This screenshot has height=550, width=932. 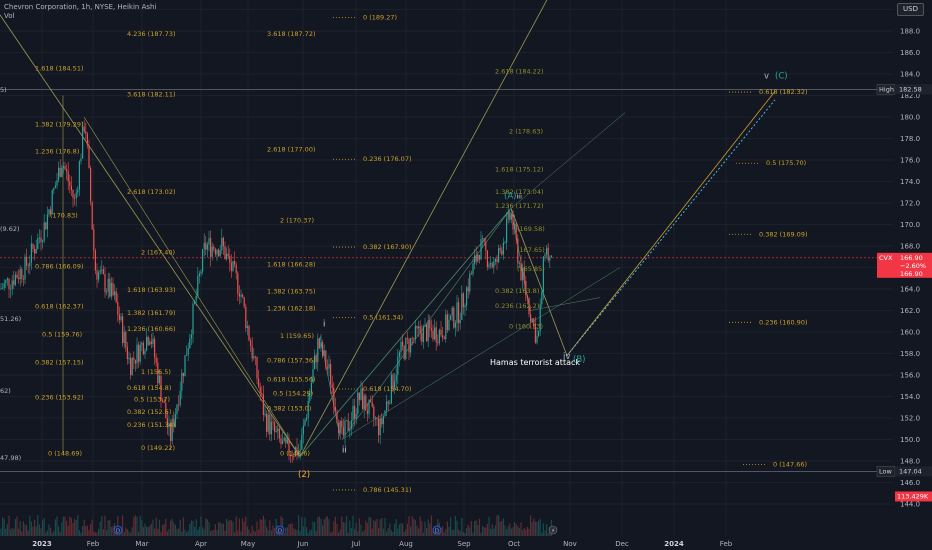 I want to click on edge-label: 47.98), so click(x=10, y=458).